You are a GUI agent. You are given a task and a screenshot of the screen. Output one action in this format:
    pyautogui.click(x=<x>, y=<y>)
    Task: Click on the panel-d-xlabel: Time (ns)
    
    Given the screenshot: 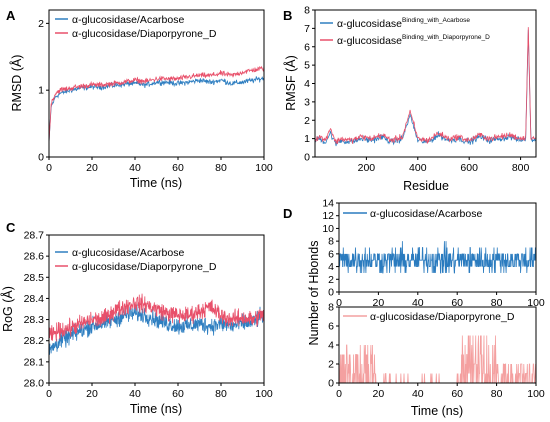 What is the action you would take?
    pyautogui.click(x=437, y=411)
    